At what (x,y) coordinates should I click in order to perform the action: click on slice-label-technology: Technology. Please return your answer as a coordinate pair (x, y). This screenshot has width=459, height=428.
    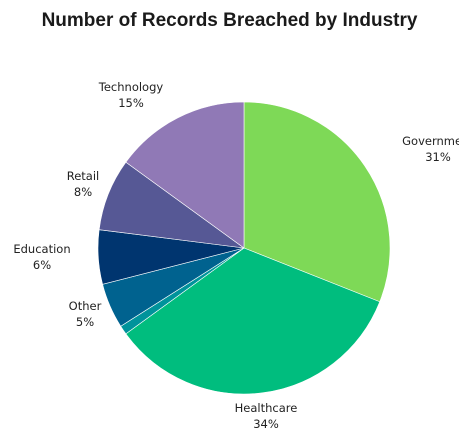
    Looking at the image, I should click on (131, 87).